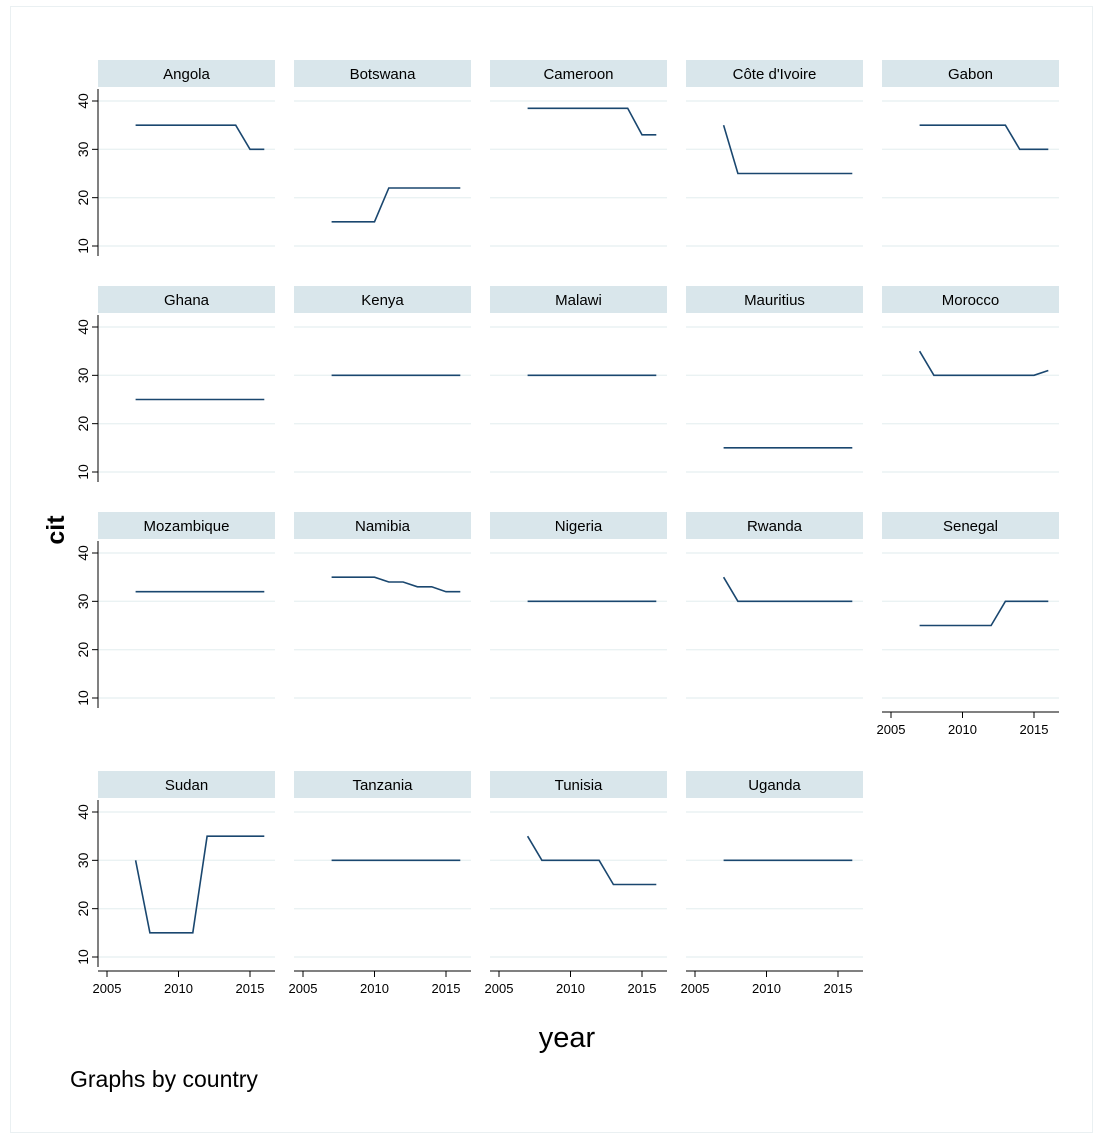 This screenshot has width=1095, height=1135. What do you see at coordinates (382, 379) in the screenshot?
I see `panel-kenya: Kenya` at bounding box center [382, 379].